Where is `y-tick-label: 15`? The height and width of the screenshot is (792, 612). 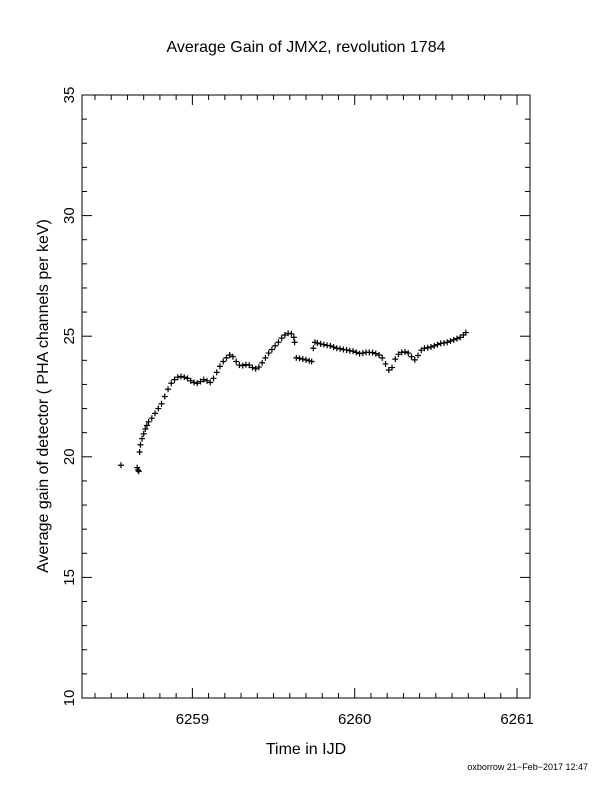 y-tick-label: 15 is located at coordinates (69, 577).